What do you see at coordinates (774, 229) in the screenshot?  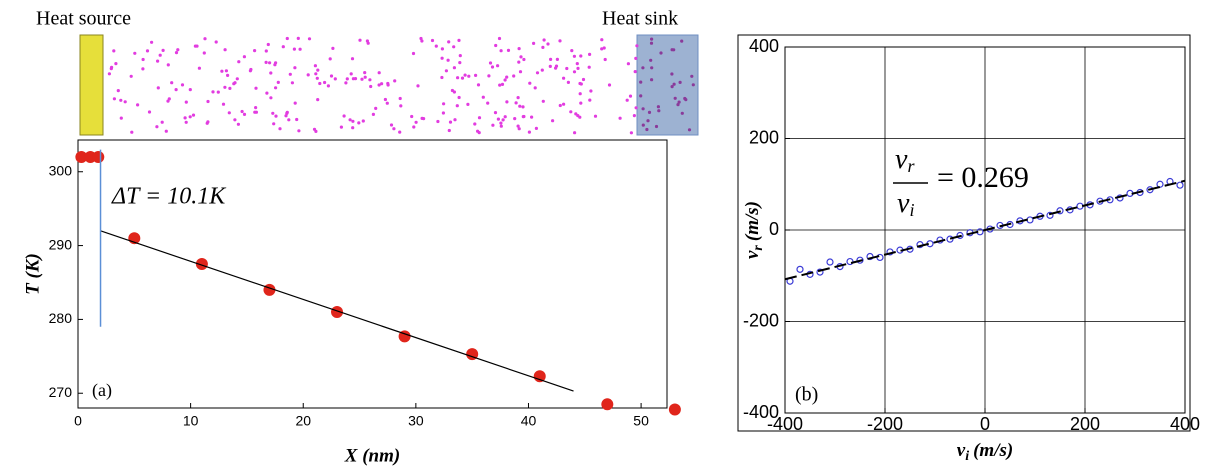 I see `y-tick-label: 0` at bounding box center [774, 229].